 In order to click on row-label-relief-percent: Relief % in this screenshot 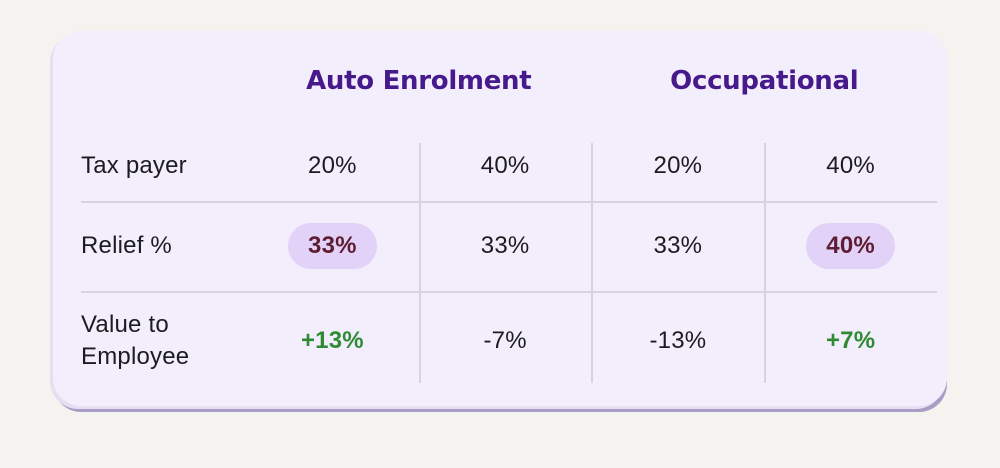, I will do `click(126, 246)`.